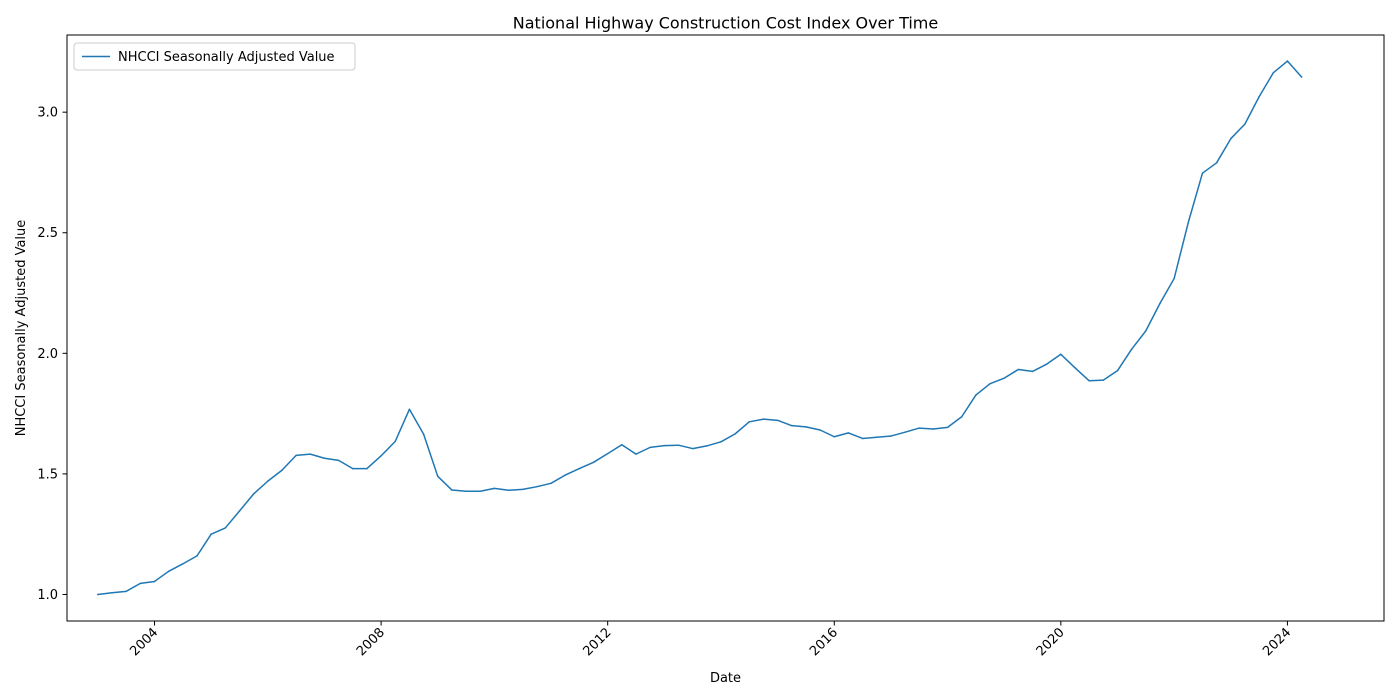 The height and width of the screenshot is (700, 1400). Describe the element at coordinates (47, 354) in the screenshot. I see `y-tick-label: 2.0` at that location.